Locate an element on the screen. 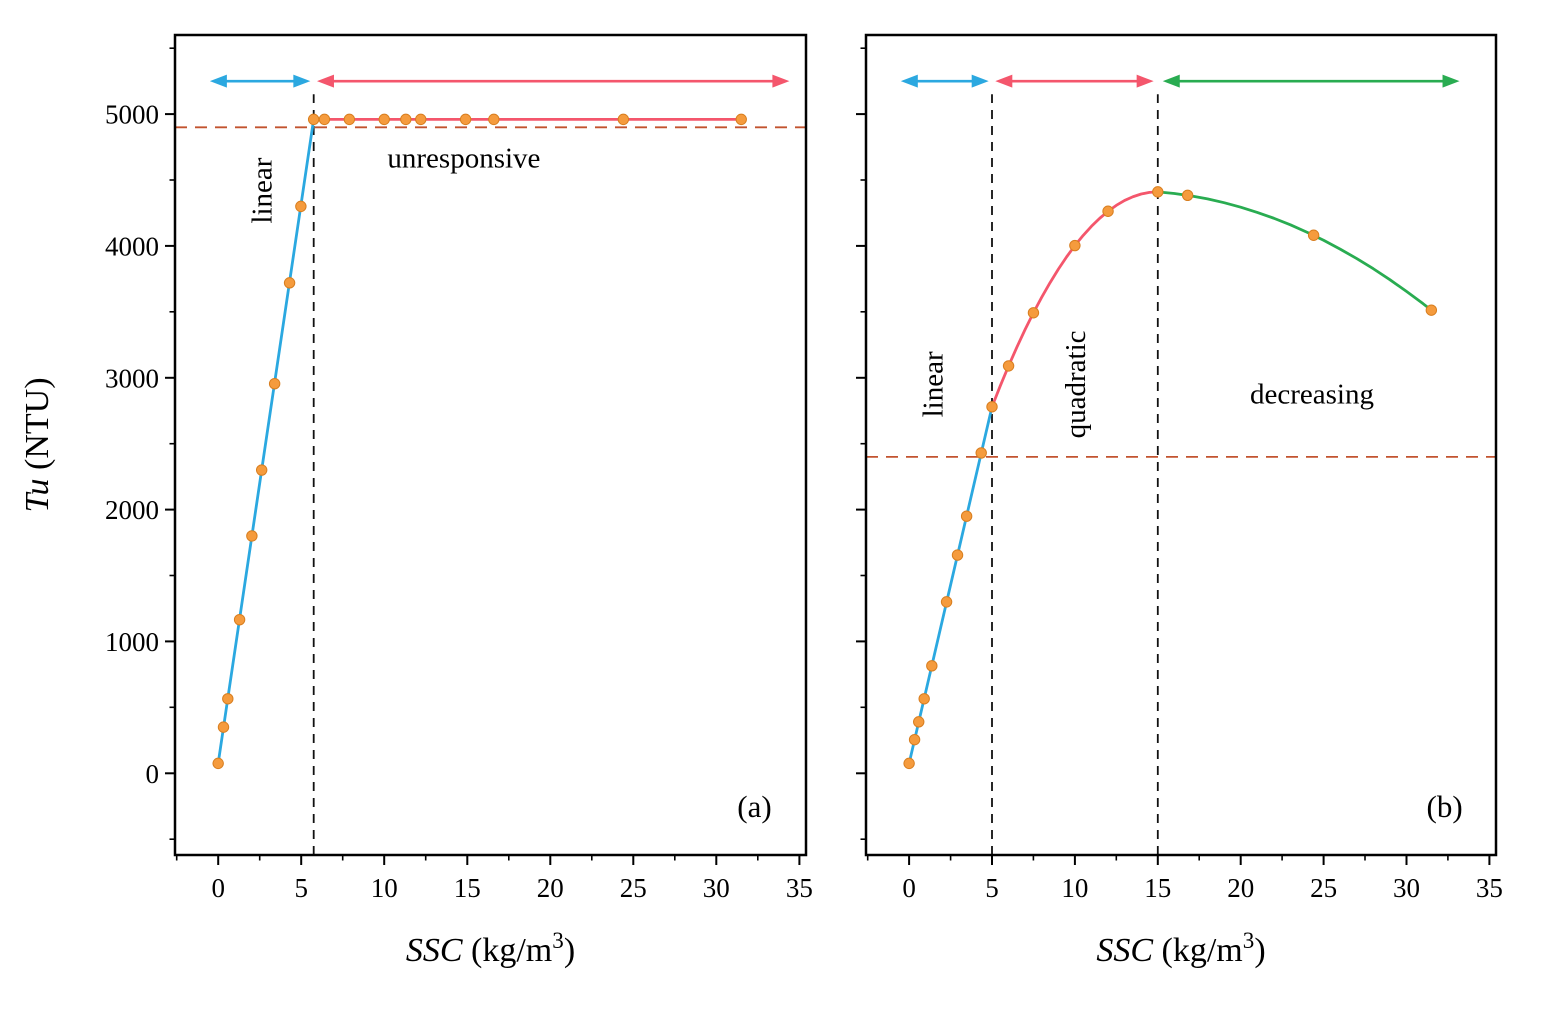 Image resolution: width=1543 pixels, height=1020 pixels. label-italic-part: Tu is located at coordinates (37, 495).